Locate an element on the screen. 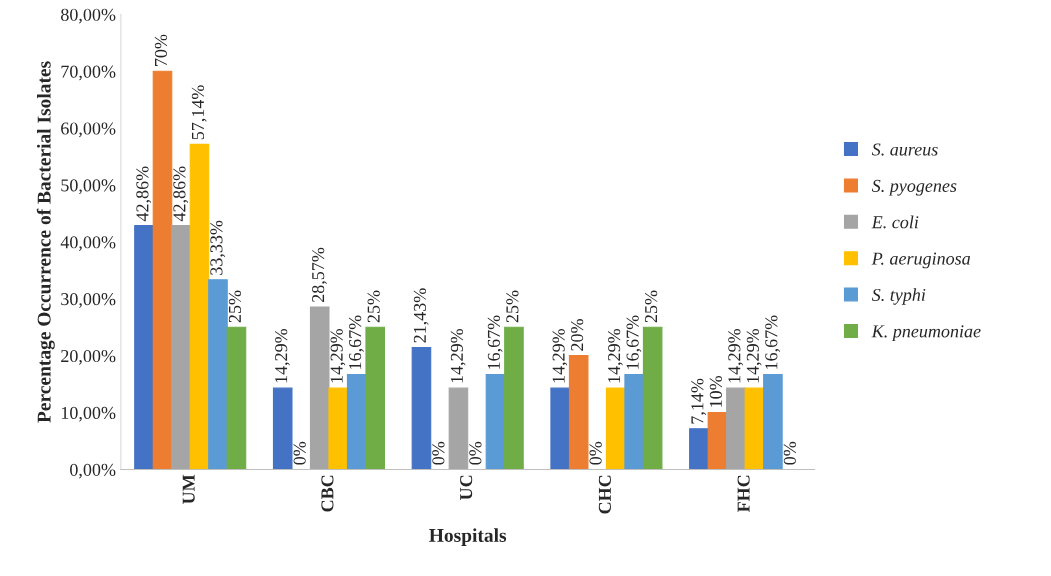  legend-label: S. pyogenes is located at coordinates (914, 187).